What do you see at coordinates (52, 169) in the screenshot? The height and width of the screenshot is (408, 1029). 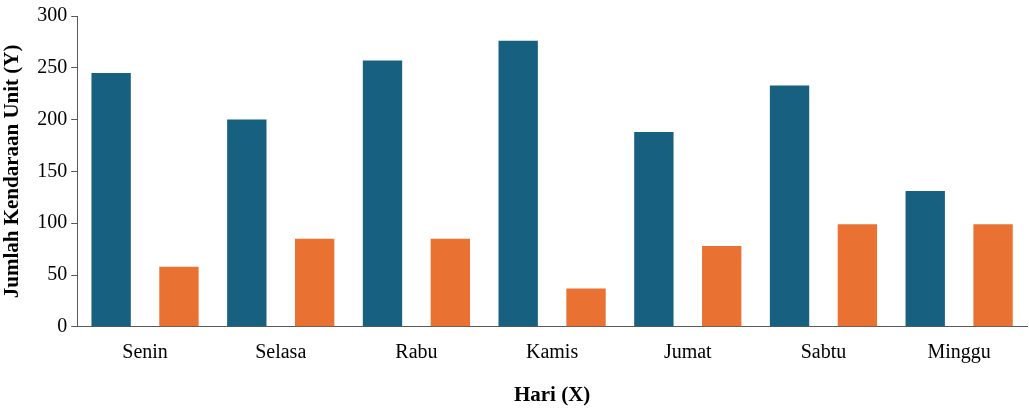 I see `y-tick-label: 150` at bounding box center [52, 169].